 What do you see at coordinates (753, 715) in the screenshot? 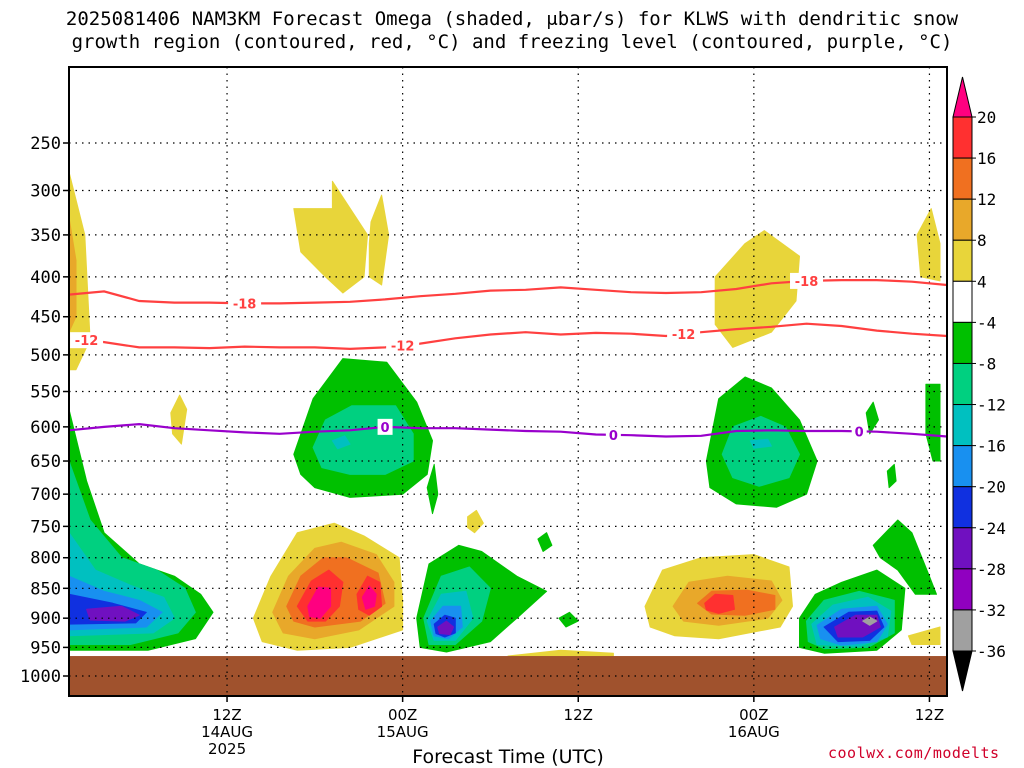
I see `x-tick-label-36-0: 00Z` at bounding box center [753, 715].